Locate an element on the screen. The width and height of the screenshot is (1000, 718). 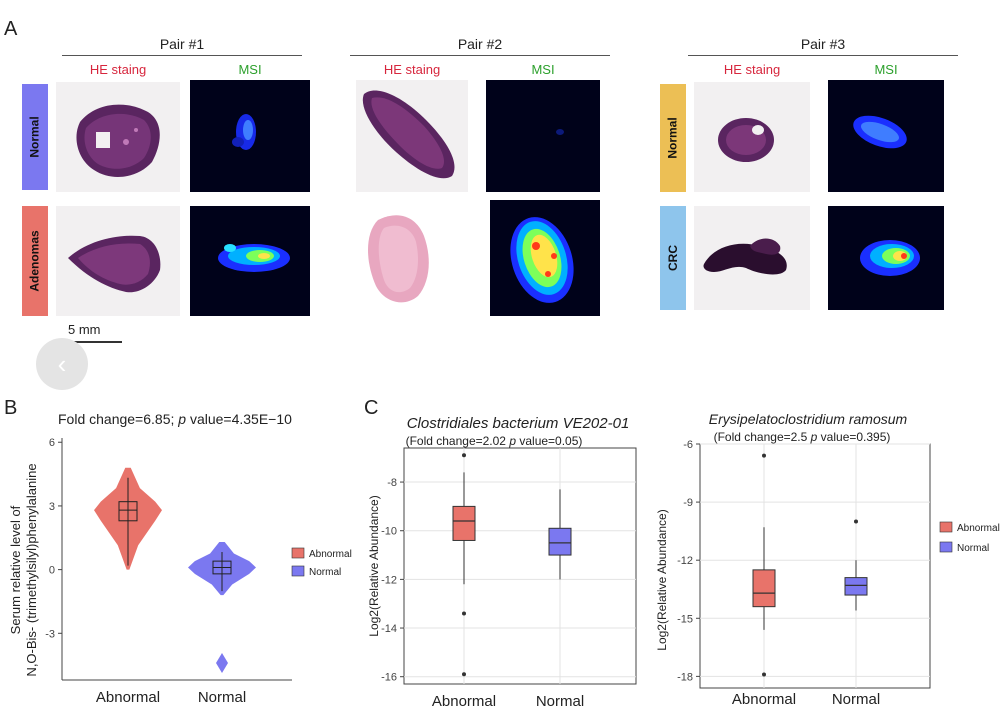
pair-1-msi-adenoma-image is located at coordinates (250, 261).